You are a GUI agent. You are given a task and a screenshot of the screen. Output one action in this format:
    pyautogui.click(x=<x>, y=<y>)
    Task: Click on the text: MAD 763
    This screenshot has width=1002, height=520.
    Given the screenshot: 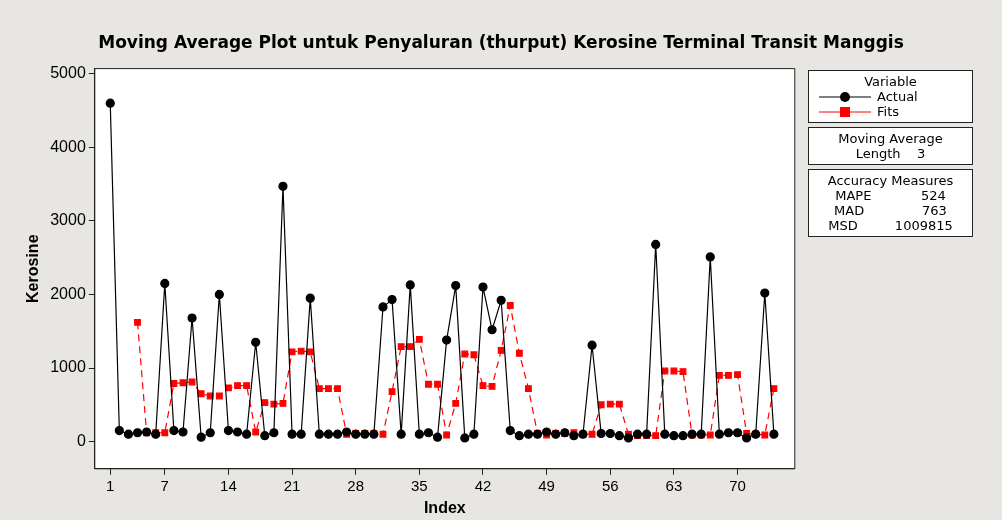 What is the action you would take?
    pyautogui.click(x=890, y=210)
    